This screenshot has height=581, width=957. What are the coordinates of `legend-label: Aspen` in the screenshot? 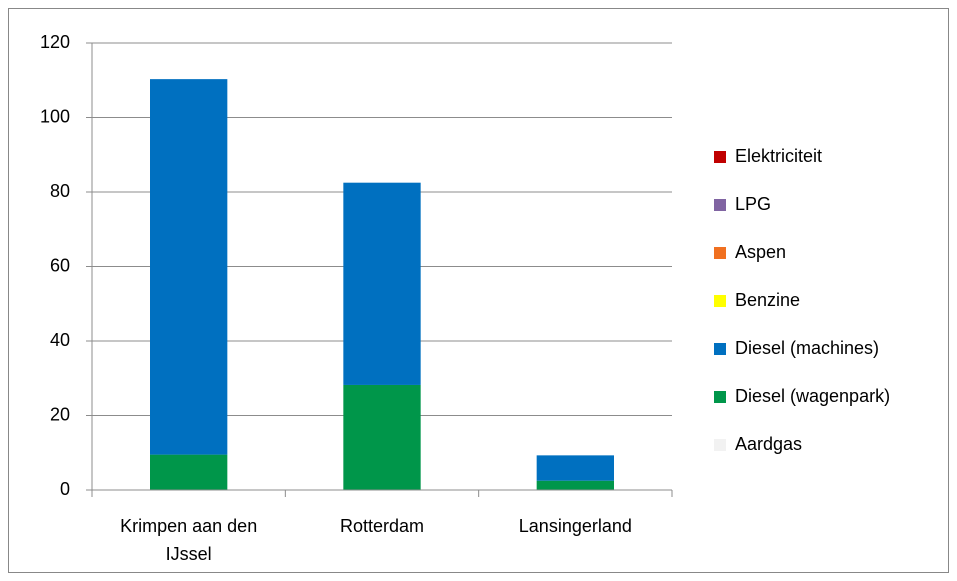 It's located at (760, 252).